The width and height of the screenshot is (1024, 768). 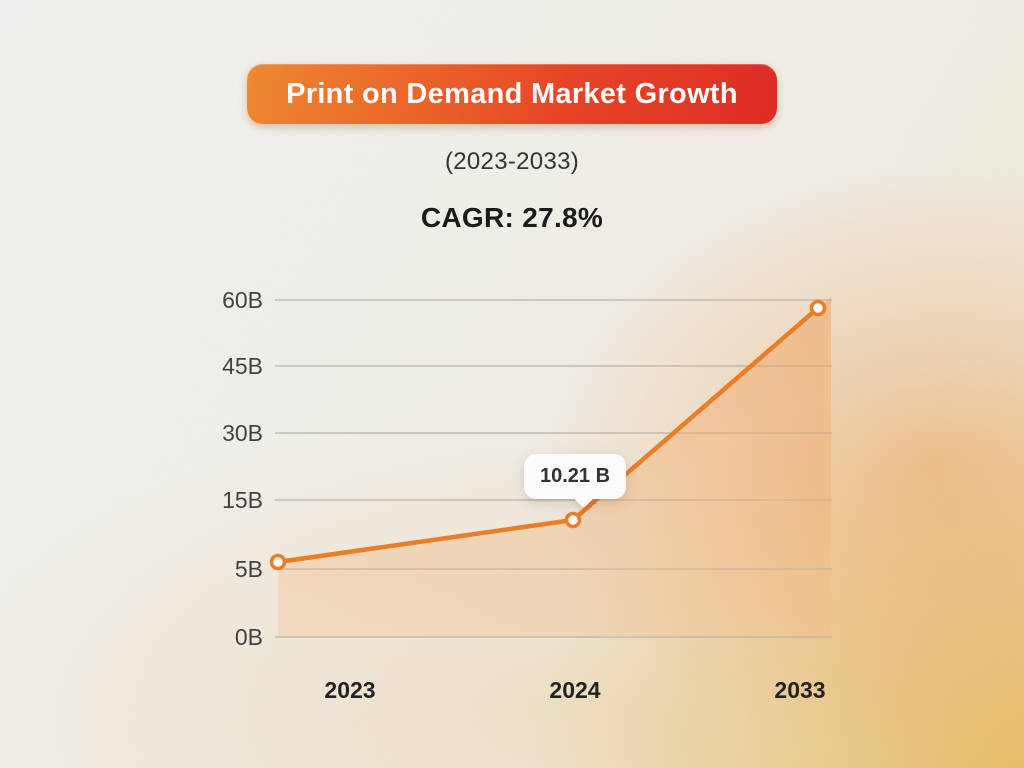 I want to click on y-axis-tick-label-5b: 5B, so click(x=248, y=569).